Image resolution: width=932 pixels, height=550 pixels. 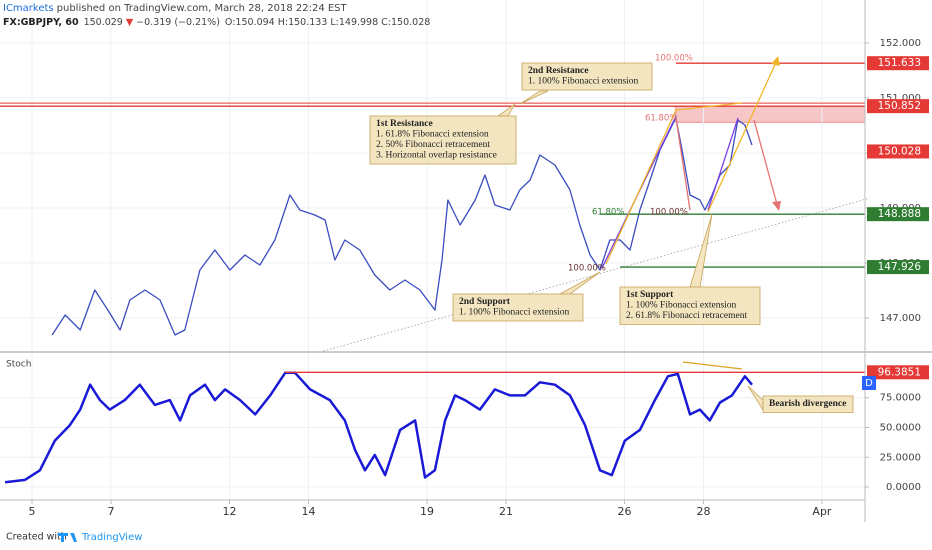 What do you see at coordinates (433, 145) in the screenshot?
I see `callout-text: 2. 50% Fibonacci retracement` at bounding box center [433, 145].